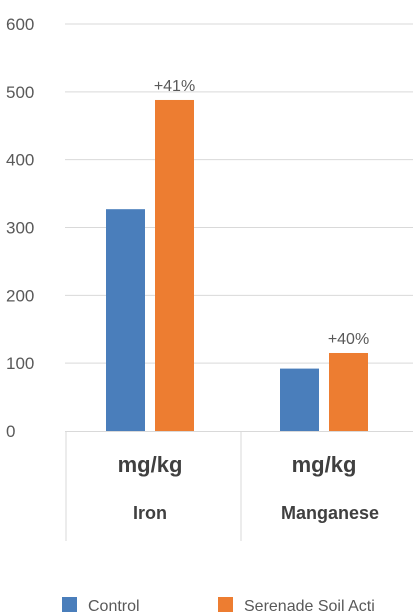  I want to click on legend-label: Serenade Soil Acti, so click(309, 606).